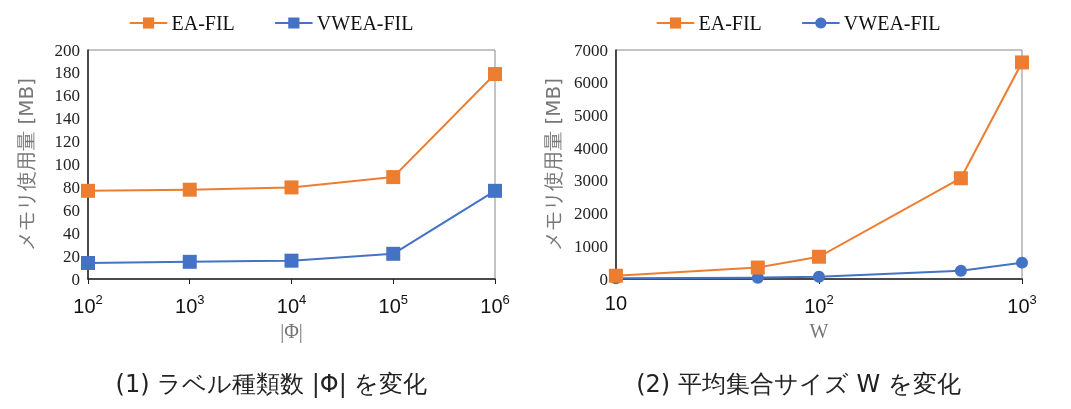  Describe the element at coordinates (590, 246) in the screenshot. I see `y-tick-label: 1000` at that location.